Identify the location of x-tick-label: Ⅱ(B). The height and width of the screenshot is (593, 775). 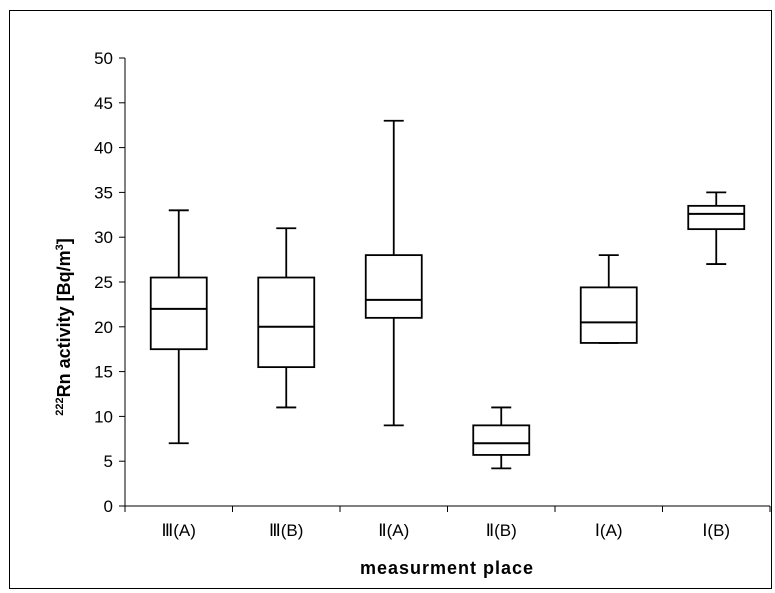
(501, 530).